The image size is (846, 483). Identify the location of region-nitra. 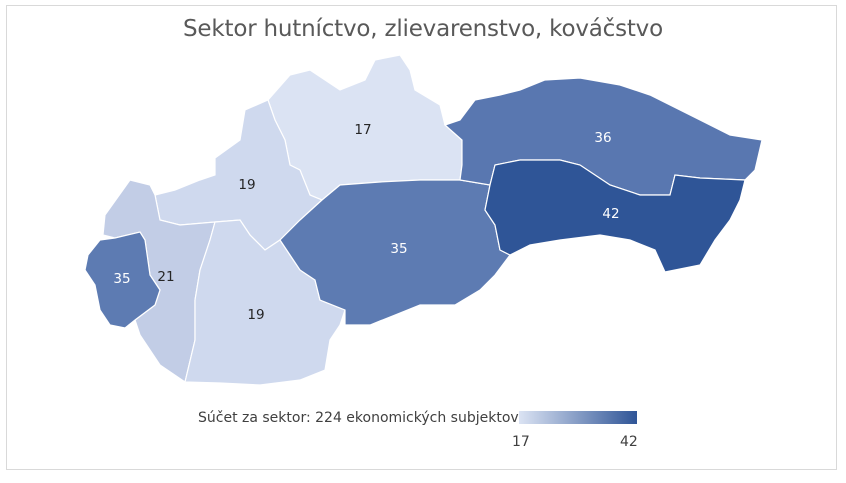
(265, 302).